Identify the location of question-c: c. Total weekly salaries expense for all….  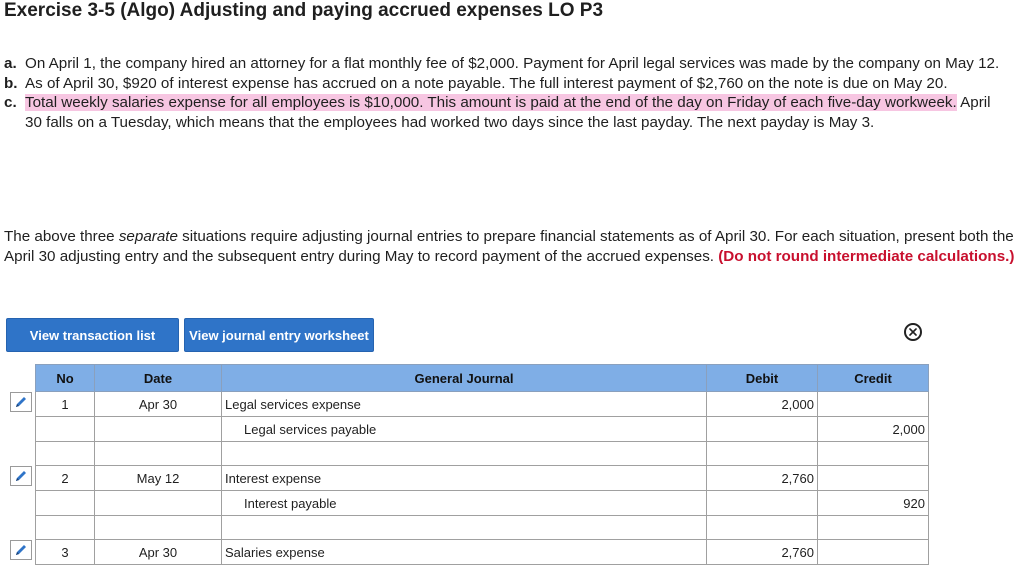
(504, 112).